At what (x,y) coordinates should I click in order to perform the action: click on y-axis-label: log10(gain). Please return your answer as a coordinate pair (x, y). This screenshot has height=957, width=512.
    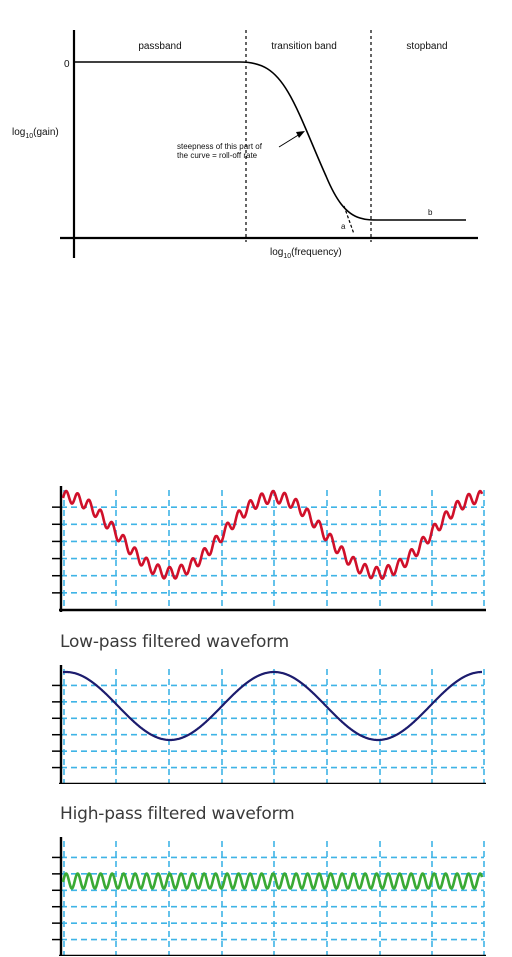
    Looking at the image, I should click on (35, 133).